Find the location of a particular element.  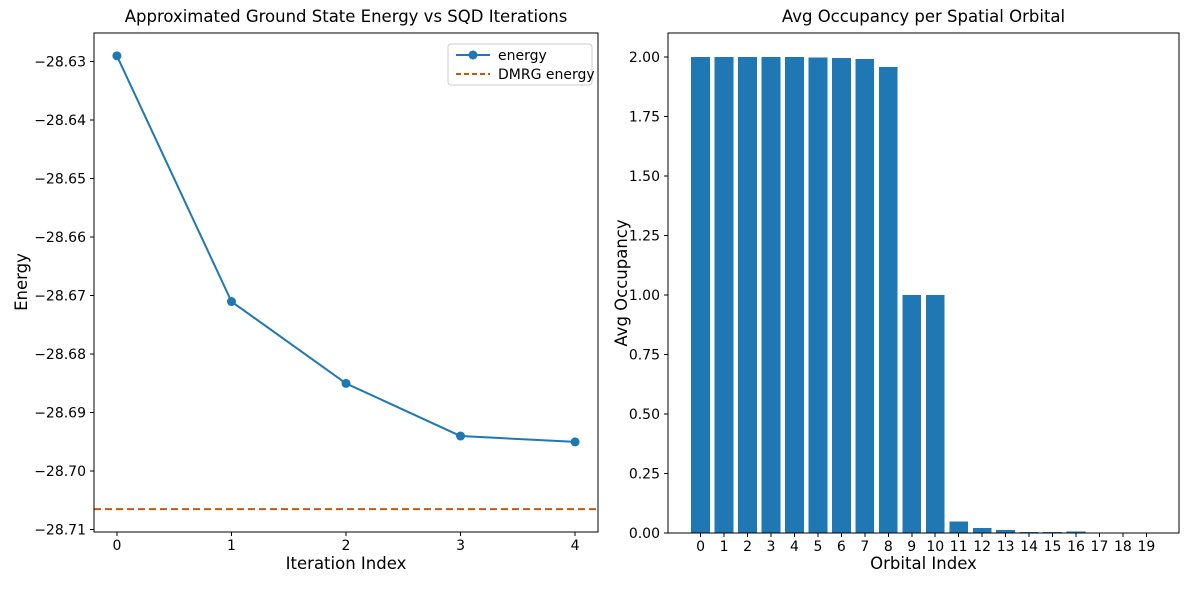

right-x-tick-label: 1 is located at coordinates (724, 547).